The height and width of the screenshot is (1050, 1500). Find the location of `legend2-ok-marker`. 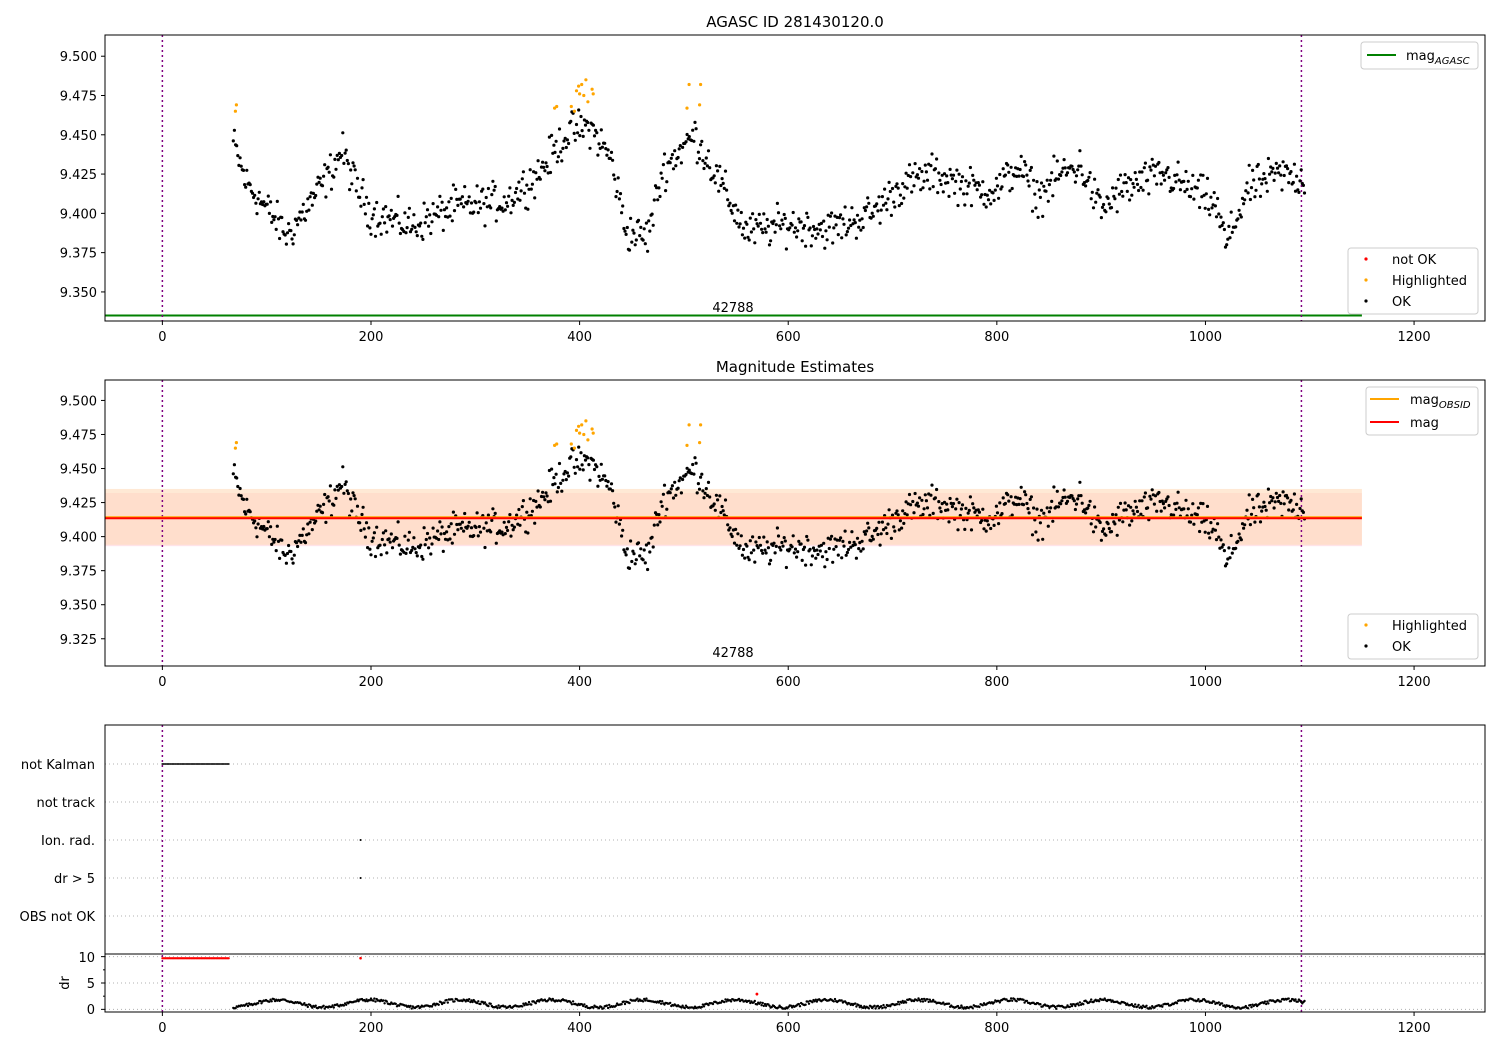

legend2-ok-marker is located at coordinates (1366, 646).